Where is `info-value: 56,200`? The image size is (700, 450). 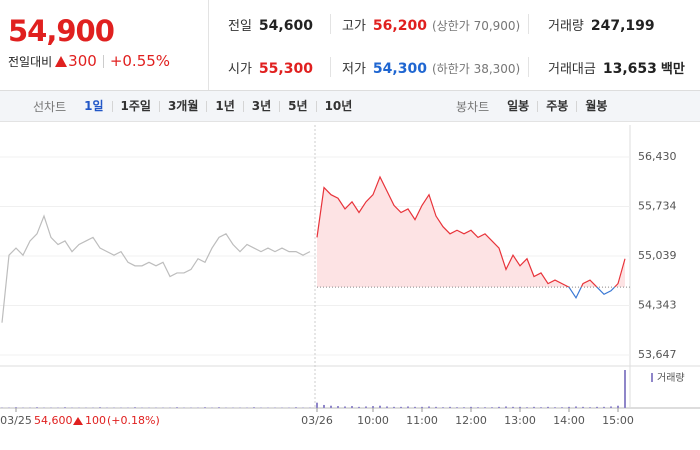 info-value: 56,200 is located at coordinates (399, 26).